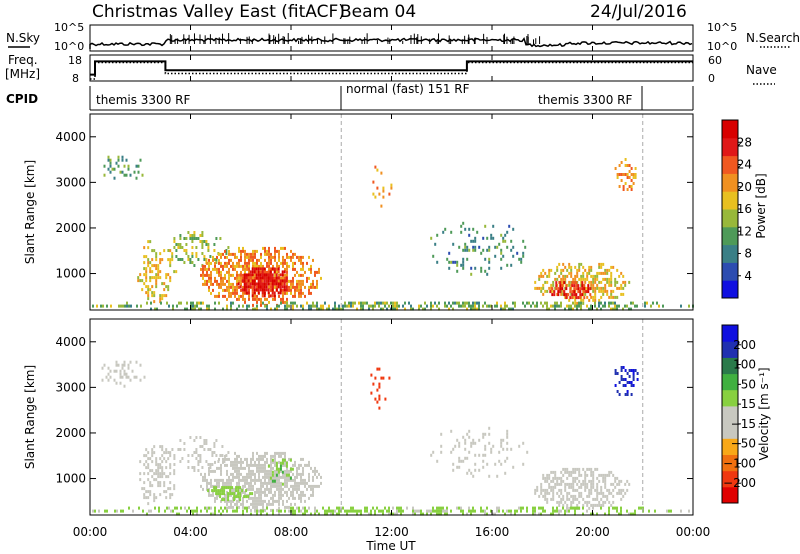  Describe the element at coordinates (744, 231) in the screenshot. I see `colorbar-tick-label: 12` at that location.